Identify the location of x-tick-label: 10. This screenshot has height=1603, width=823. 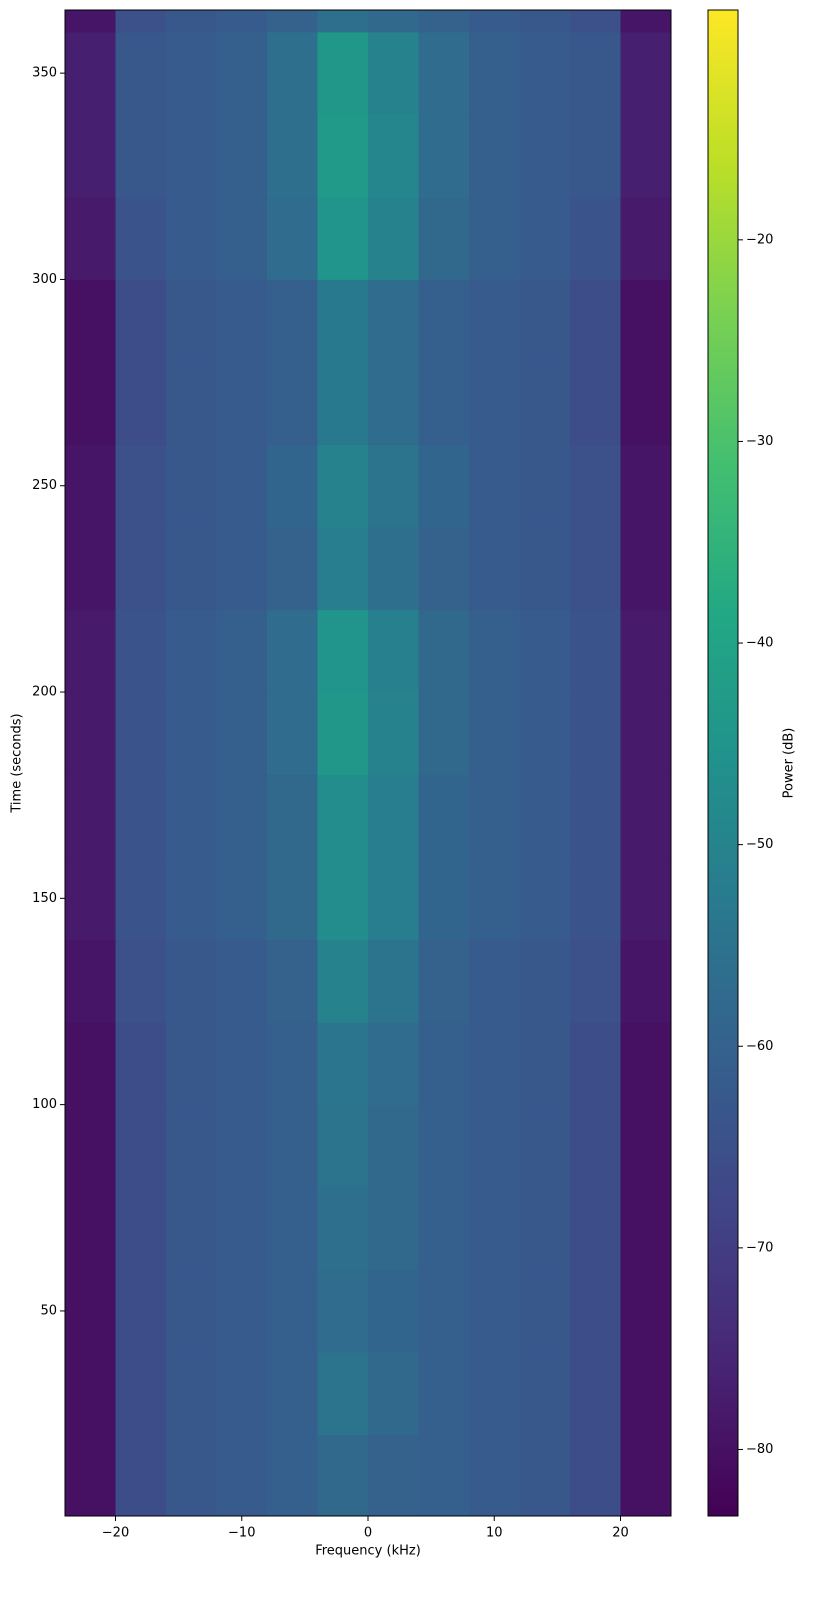
(494, 1533).